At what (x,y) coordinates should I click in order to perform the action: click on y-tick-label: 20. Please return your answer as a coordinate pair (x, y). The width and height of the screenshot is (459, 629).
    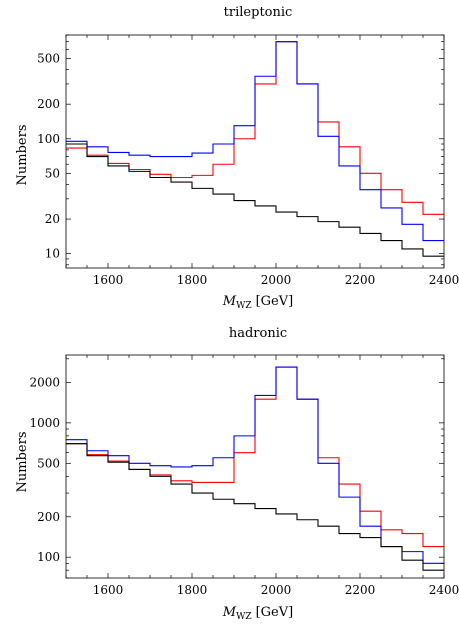
    Looking at the image, I should click on (52, 219).